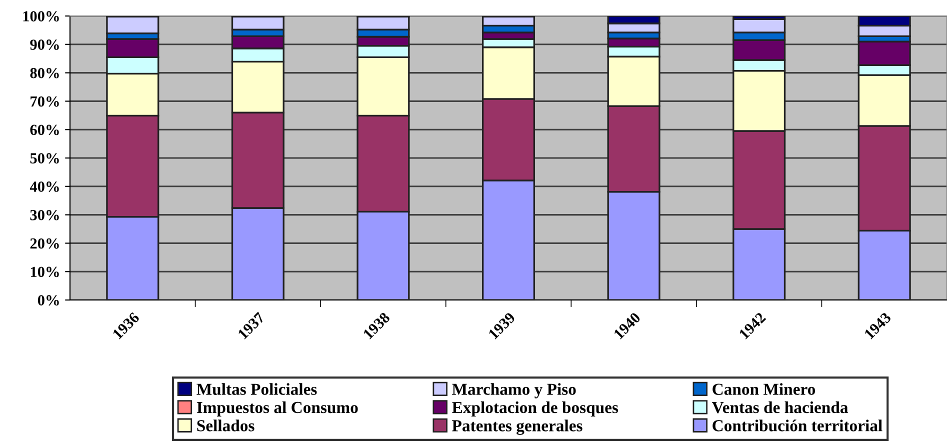  I want to click on legend-label: Impuestos al Consumo, so click(277, 409).